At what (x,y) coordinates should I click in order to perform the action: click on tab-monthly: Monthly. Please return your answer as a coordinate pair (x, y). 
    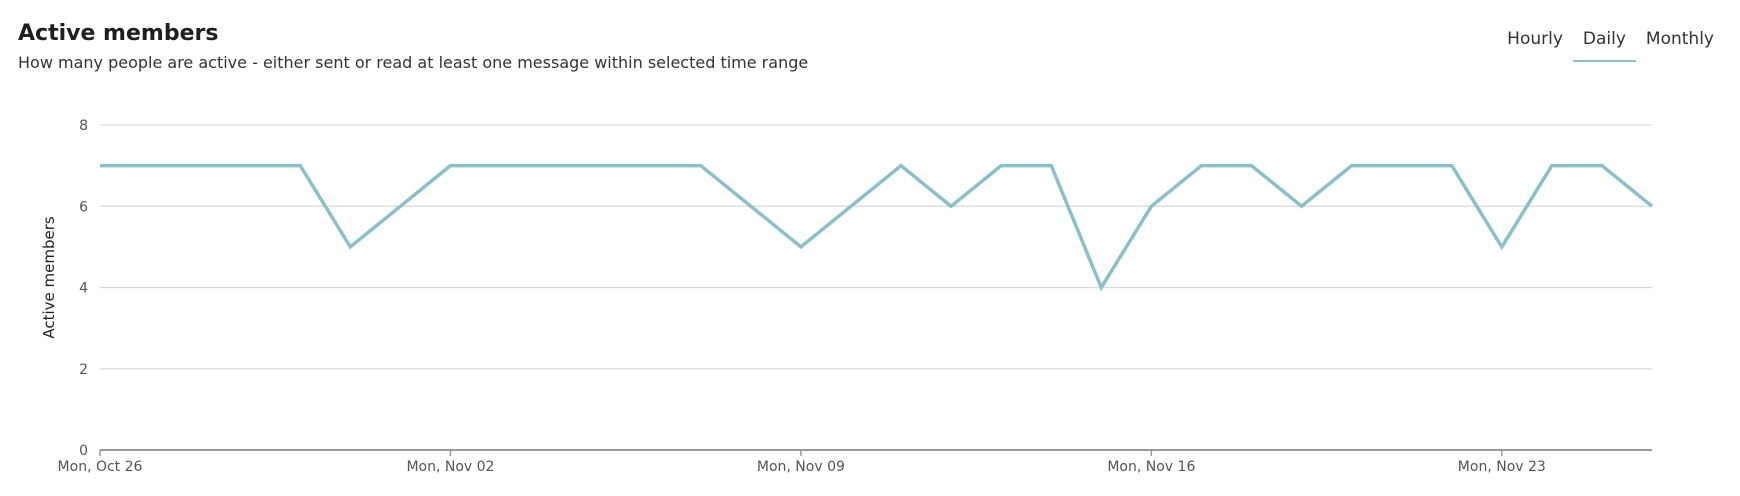
    Looking at the image, I should click on (1679, 39).